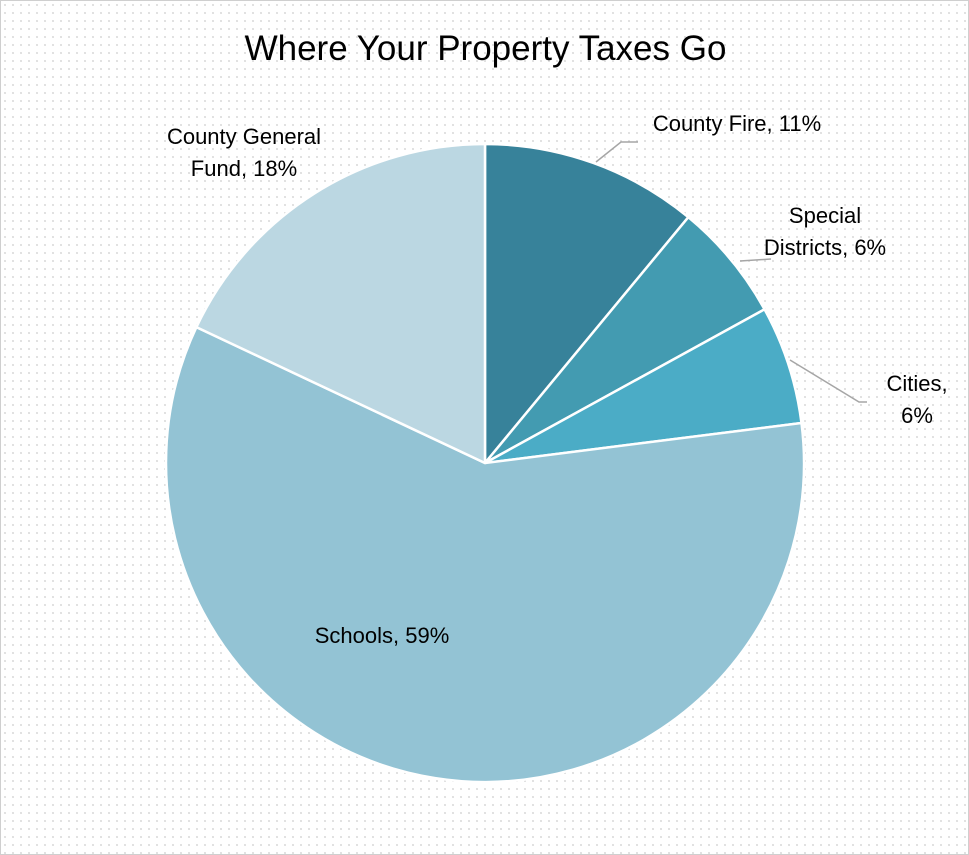 This screenshot has height=855, width=969. What do you see at coordinates (755, 260) in the screenshot?
I see `leader-line-special-districts` at bounding box center [755, 260].